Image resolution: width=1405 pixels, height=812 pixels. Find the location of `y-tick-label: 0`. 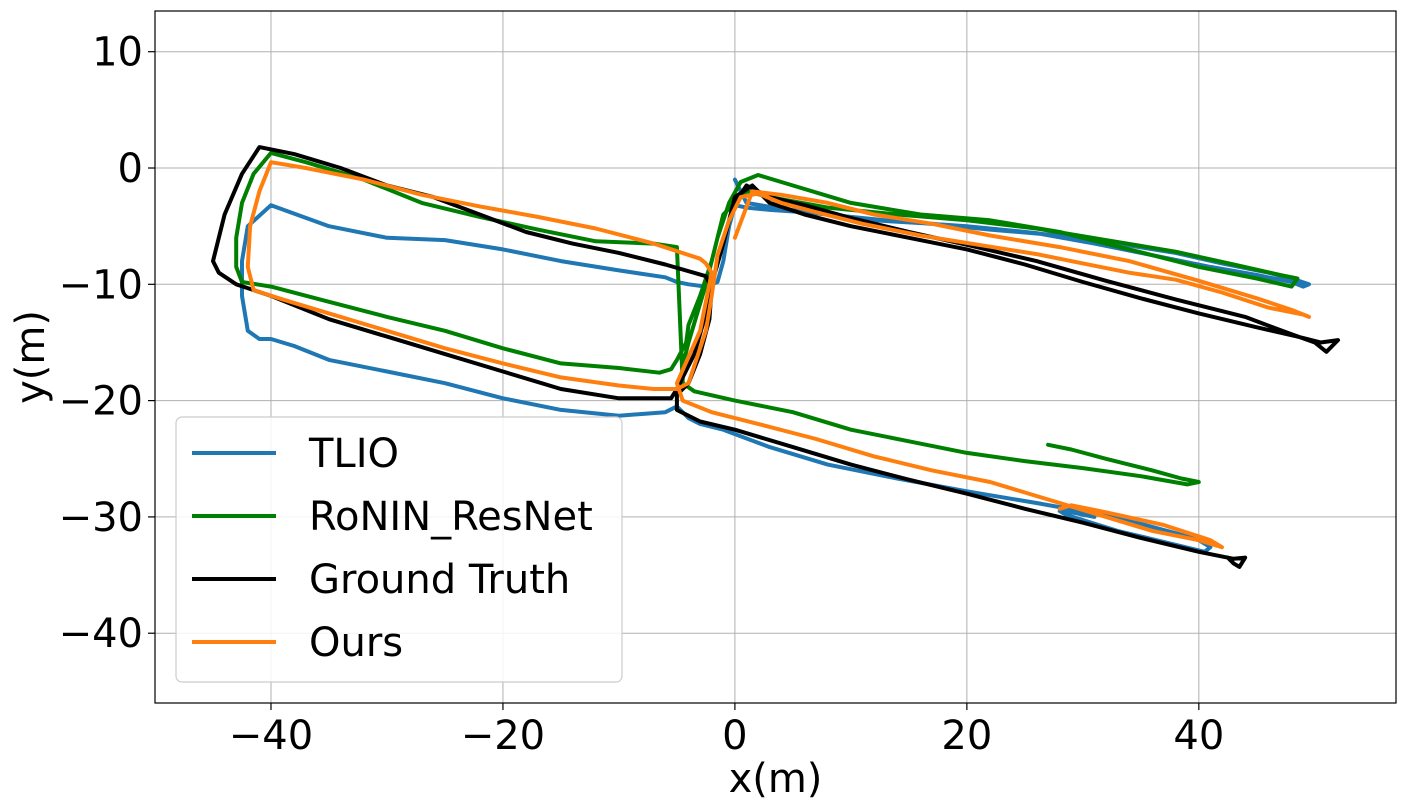

y-tick-label: 0 is located at coordinates (130, 169).